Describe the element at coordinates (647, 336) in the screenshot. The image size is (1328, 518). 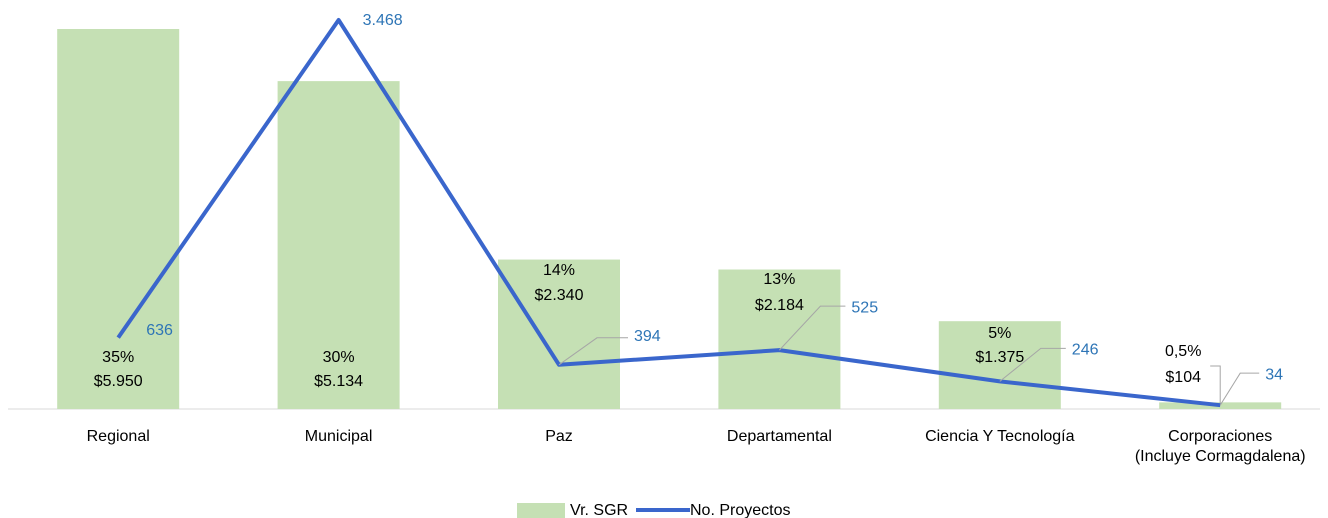
I see `line-value-label: 394` at that location.